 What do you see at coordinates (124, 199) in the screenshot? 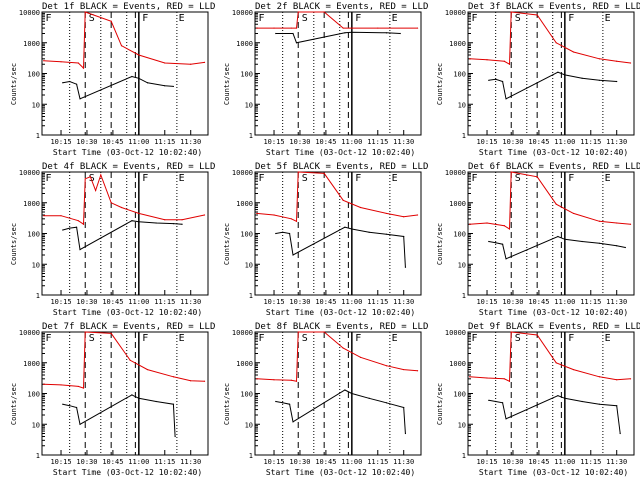
I see `lld-series-line` at bounding box center [124, 199].